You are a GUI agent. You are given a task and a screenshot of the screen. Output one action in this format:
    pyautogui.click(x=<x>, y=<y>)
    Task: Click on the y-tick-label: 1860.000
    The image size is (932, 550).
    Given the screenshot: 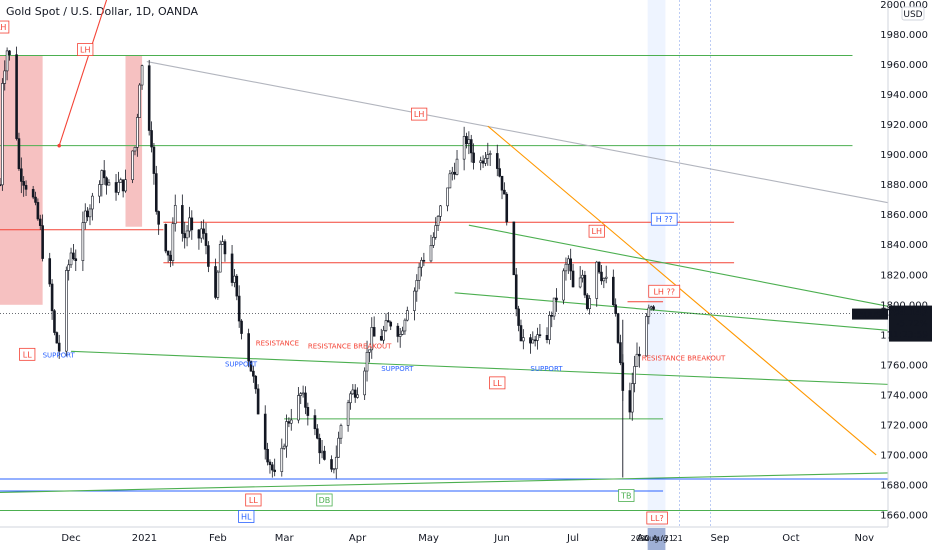 What is the action you would take?
    pyautogui.click(x=904, y=215)
    